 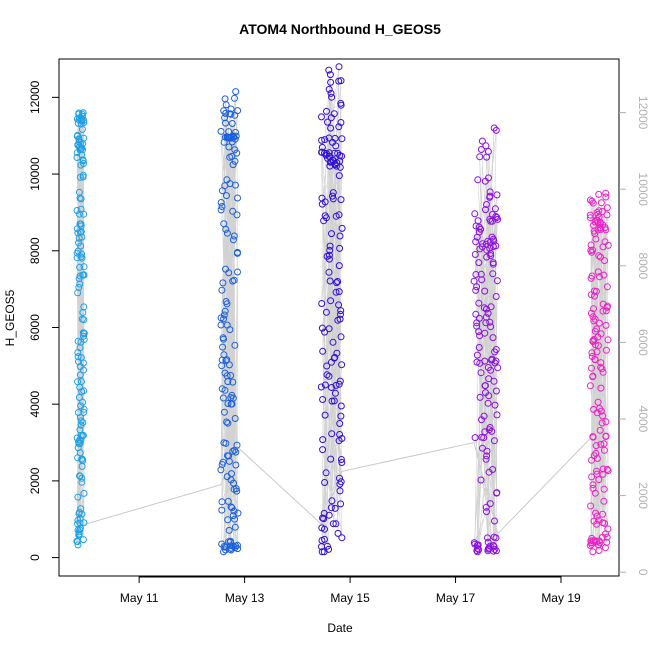 What do you see at coordinates (643, 113) in the screenshot?
I see `right-y-tick-label: 12000` at bounding box center [643, 113].